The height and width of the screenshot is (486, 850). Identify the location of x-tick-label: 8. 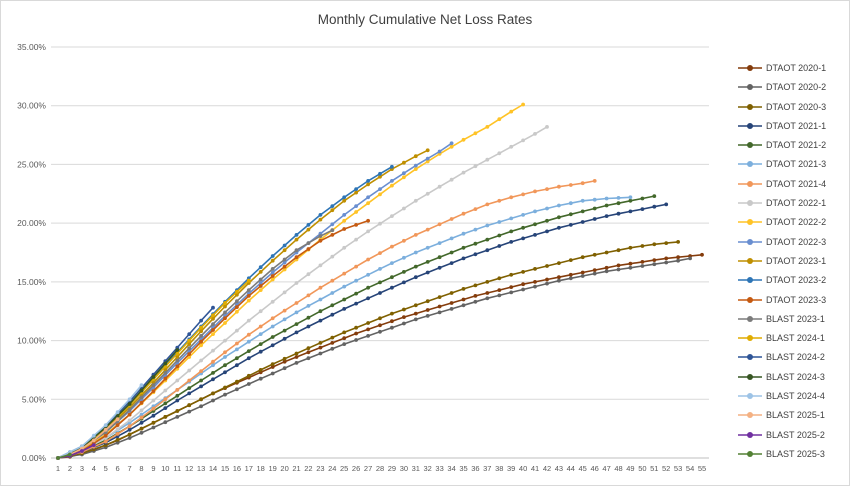
(141, 468).